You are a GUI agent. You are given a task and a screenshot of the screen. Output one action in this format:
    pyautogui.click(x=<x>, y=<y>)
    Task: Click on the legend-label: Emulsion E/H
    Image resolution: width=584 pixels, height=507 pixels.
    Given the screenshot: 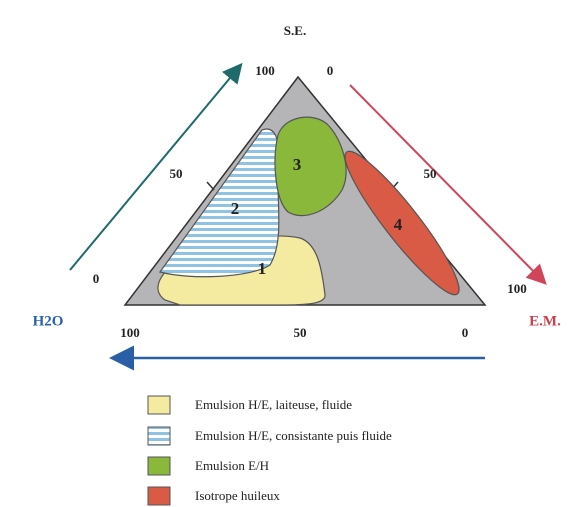 What is the action you would take?
    pyautogui.click(x=232, y=465)
    